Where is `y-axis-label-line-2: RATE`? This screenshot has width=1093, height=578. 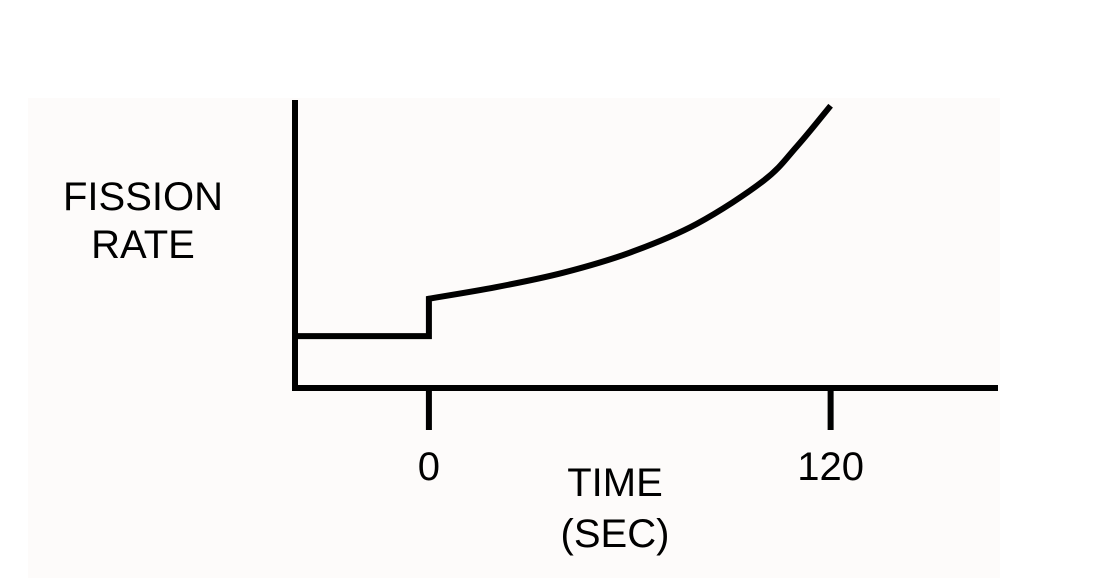
y-axis-label-line-2: RATE is located at coordinates (143, 245).